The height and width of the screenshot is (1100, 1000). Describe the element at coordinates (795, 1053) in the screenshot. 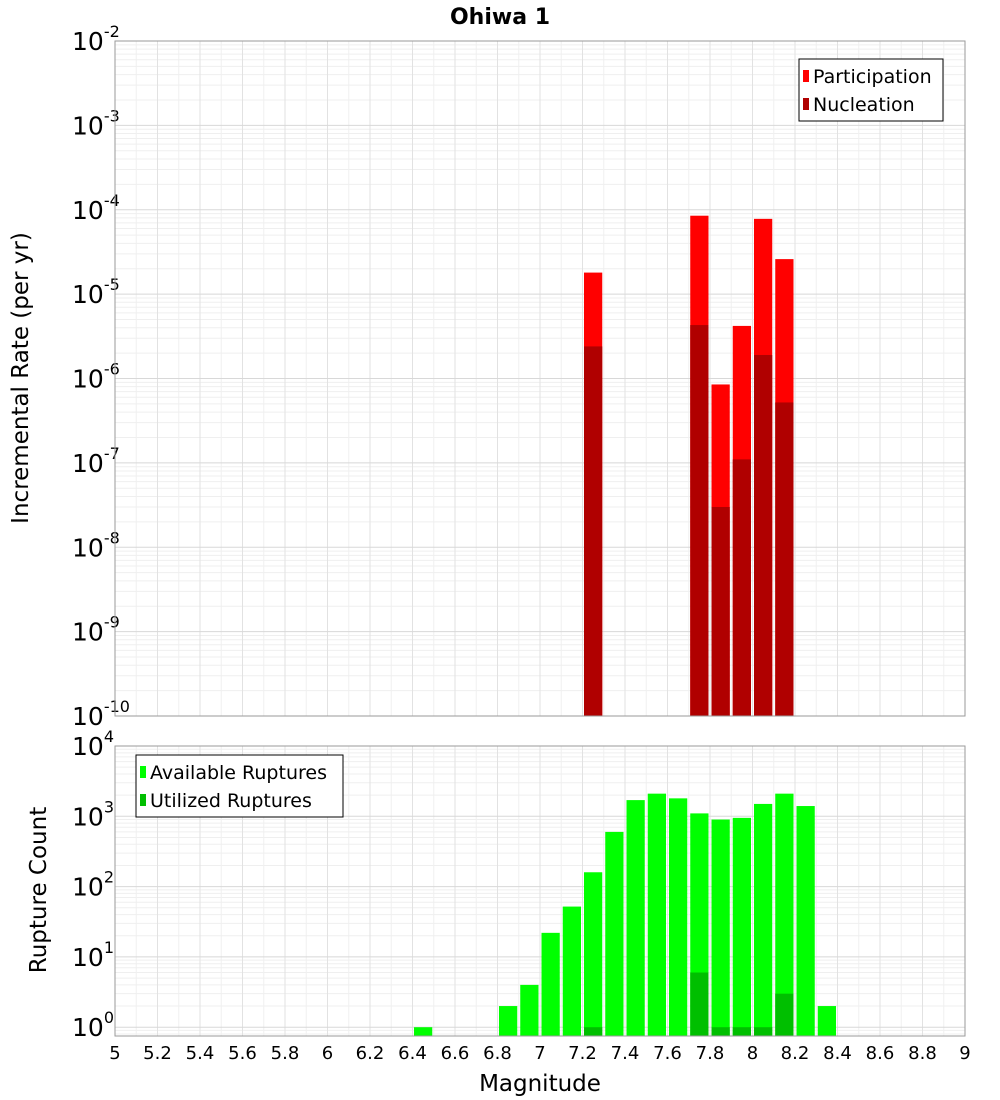

I see `x-tick-label: 8.2` at that location.